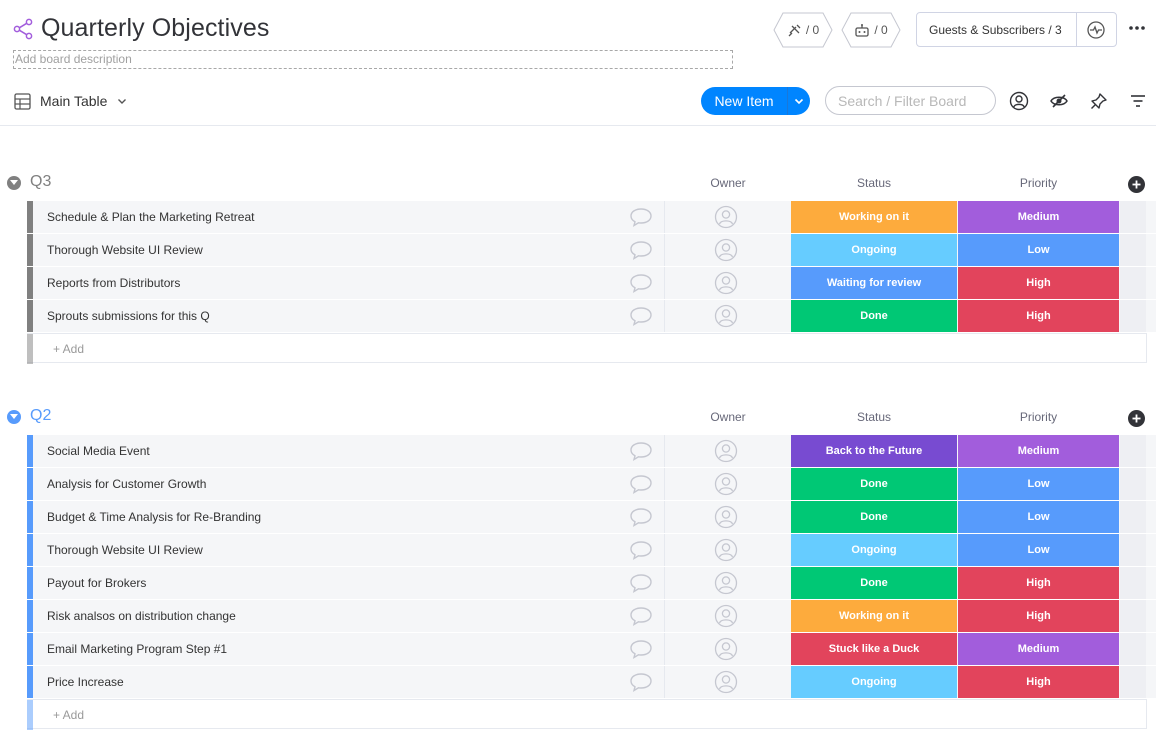  What do you see at coordinates (874, 283) in the screenshot?
I see `status-cell: Waiting for review` at bounding box center [874, 283].